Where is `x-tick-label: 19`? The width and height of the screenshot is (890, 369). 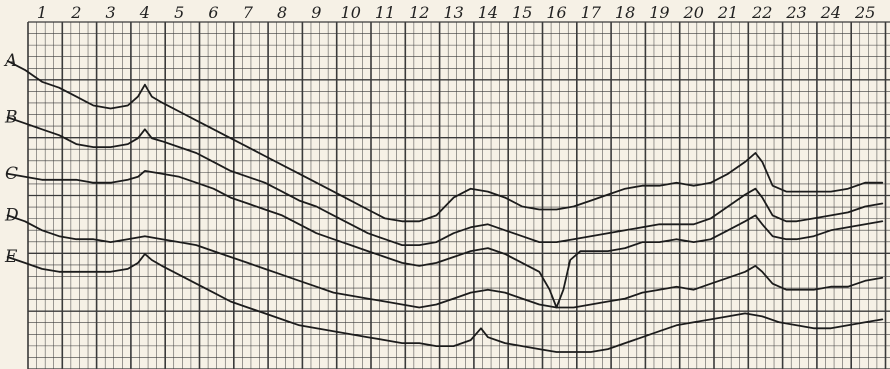 x-tick-label: 19 is located at coordinates (659, 12).